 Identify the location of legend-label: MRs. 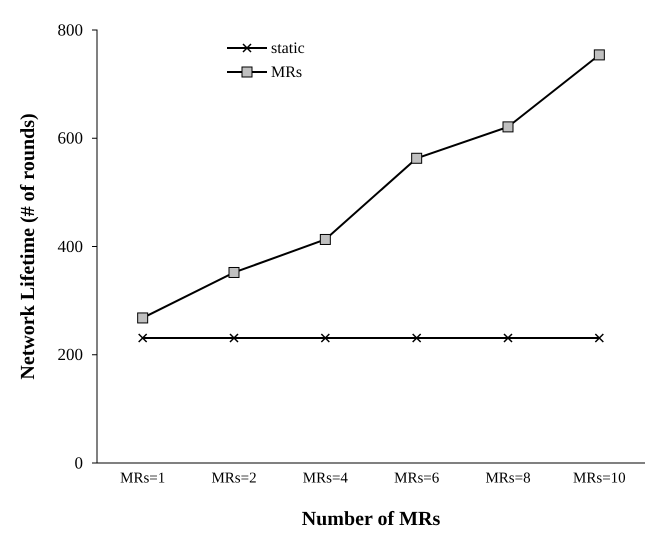
(286, 72).